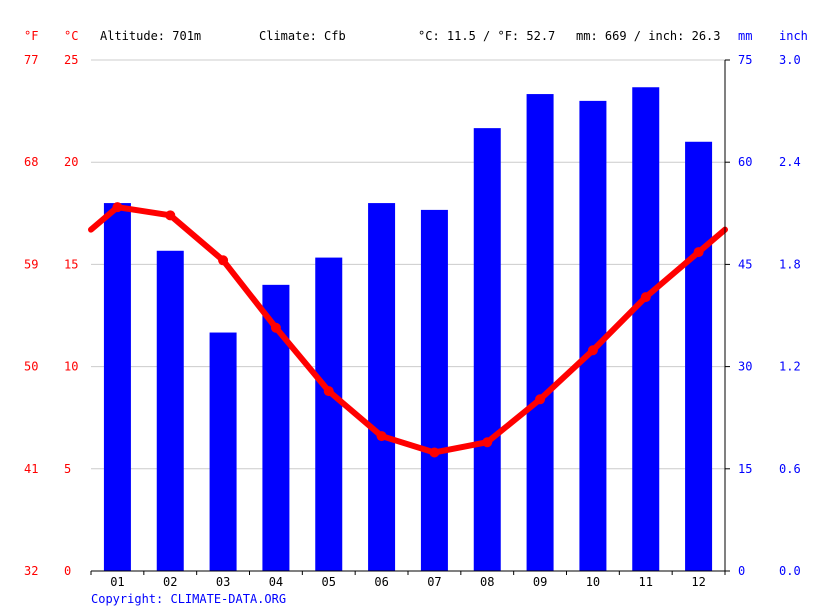 Image resolution: width=815 pixels, height=611 pixels. What do you see at coordinates (790, 264) in the screenshot?
I see `inch-tick-label: 1.8` at bounding box center [790, 264].